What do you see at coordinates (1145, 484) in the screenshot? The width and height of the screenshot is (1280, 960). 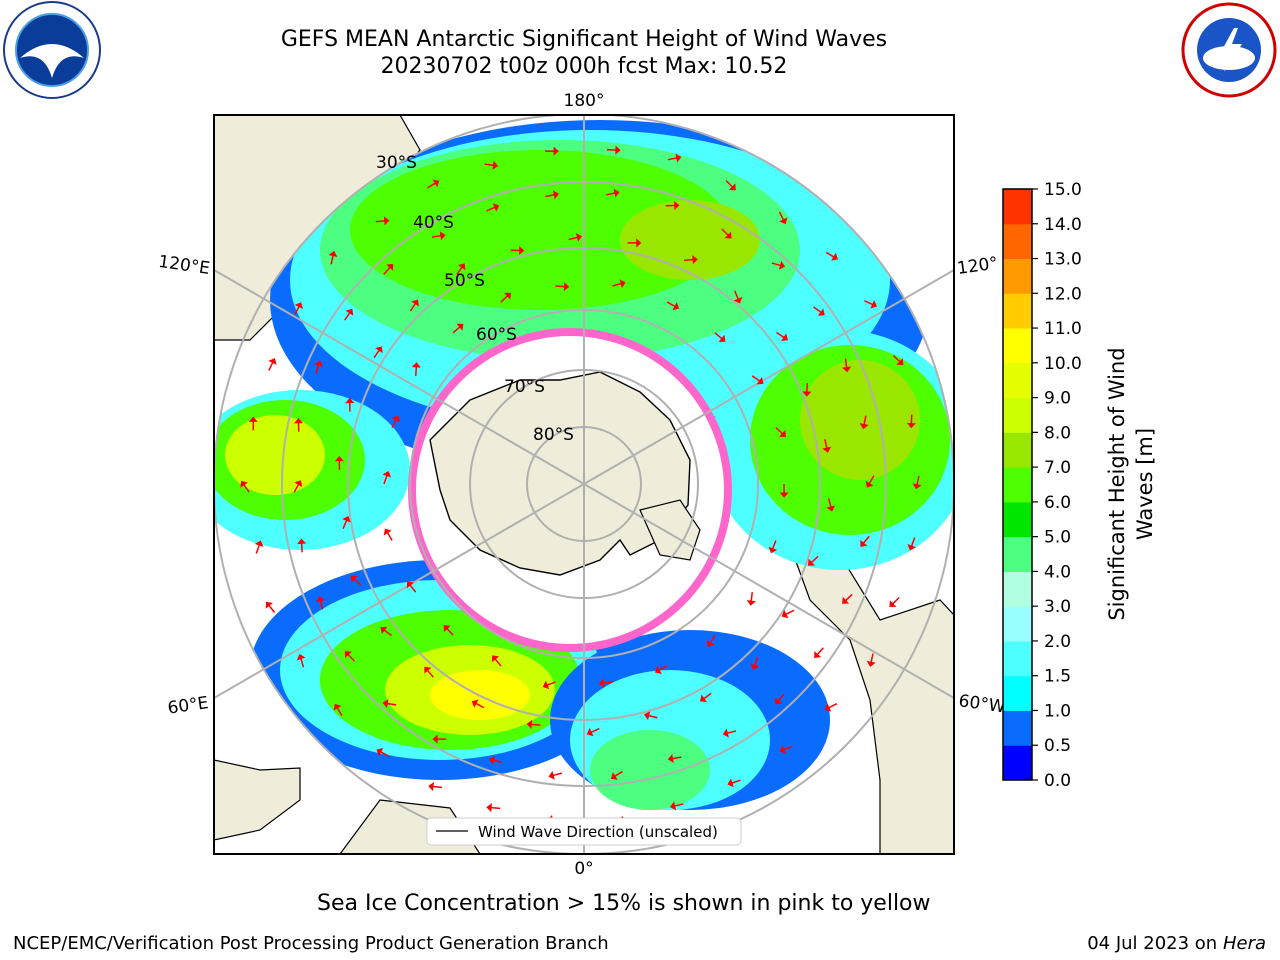 I see `colorbar-label-line2: Waves [m]` at bounding box center [1145, 484].